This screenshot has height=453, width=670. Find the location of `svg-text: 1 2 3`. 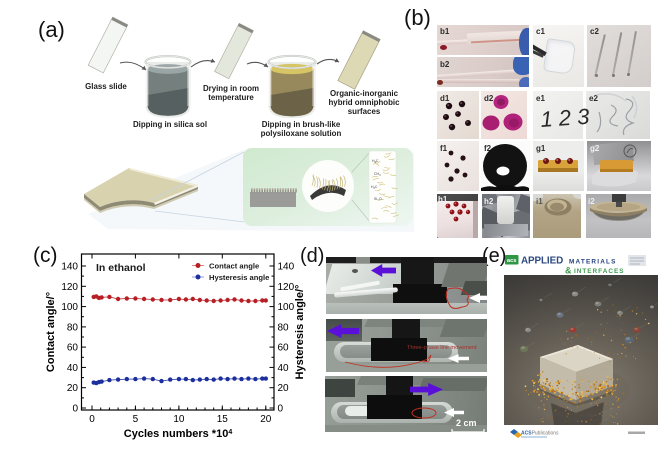

svg-text: 1 2 3 is located at coordinates (565, 118).